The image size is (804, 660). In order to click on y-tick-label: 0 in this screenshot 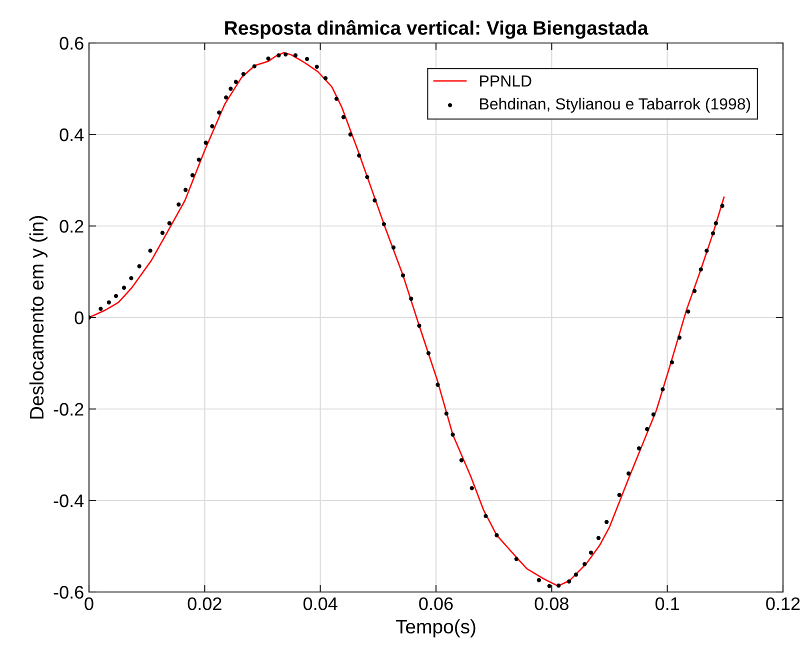, I will do `click(79, 317)`.